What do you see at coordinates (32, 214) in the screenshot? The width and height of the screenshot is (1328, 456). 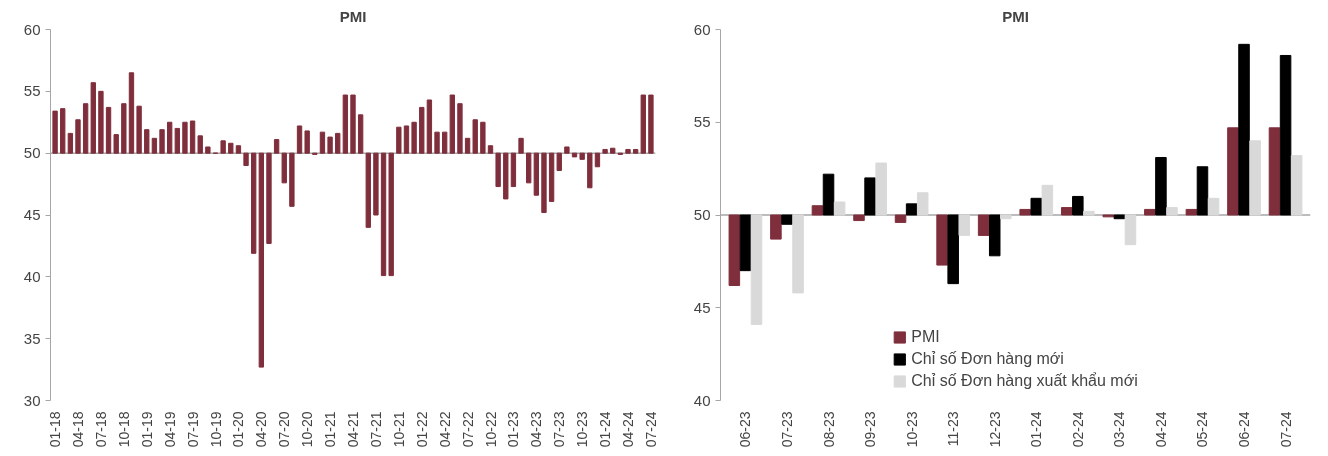 I see `y-tick-label: 45` at bounding box center [32, 214].